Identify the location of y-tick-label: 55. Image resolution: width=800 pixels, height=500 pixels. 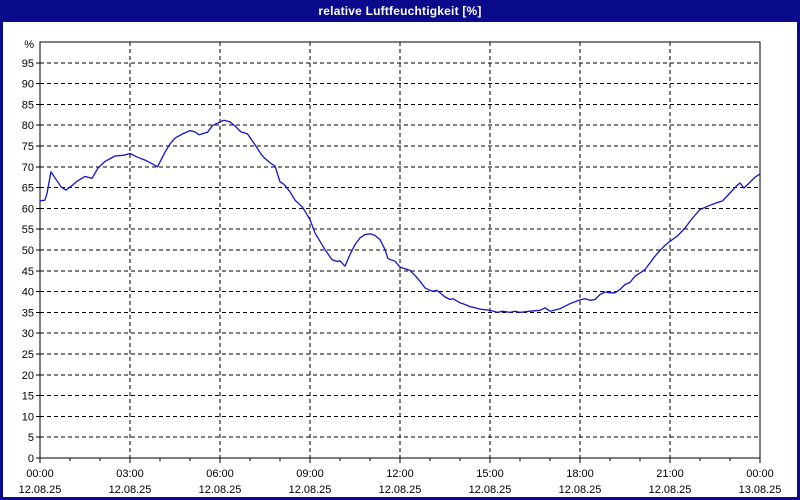
(28, 230).